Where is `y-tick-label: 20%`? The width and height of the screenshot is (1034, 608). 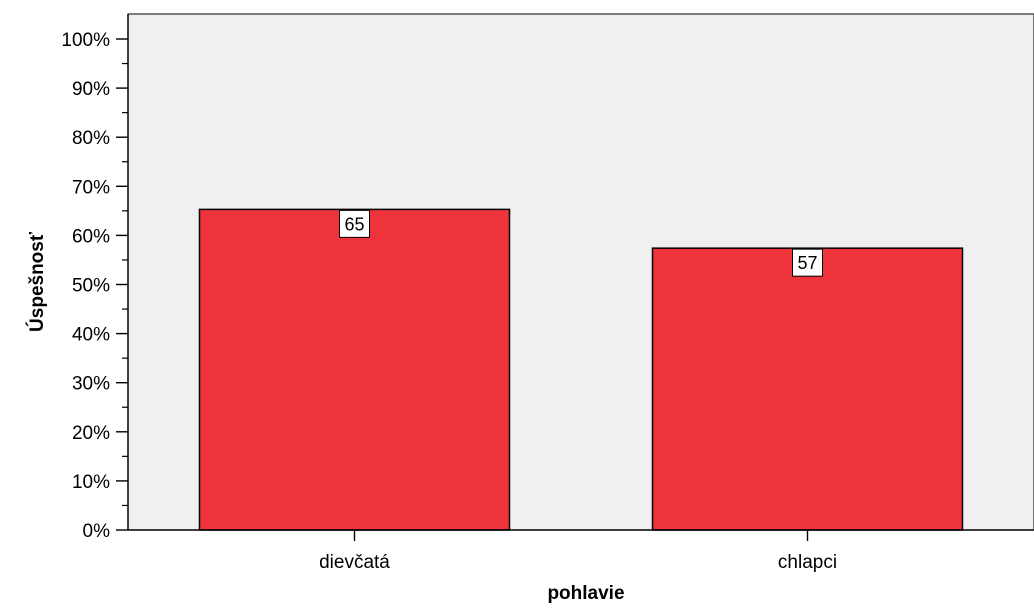
y-tick-label: 20% is located at coordinates (91, 433).